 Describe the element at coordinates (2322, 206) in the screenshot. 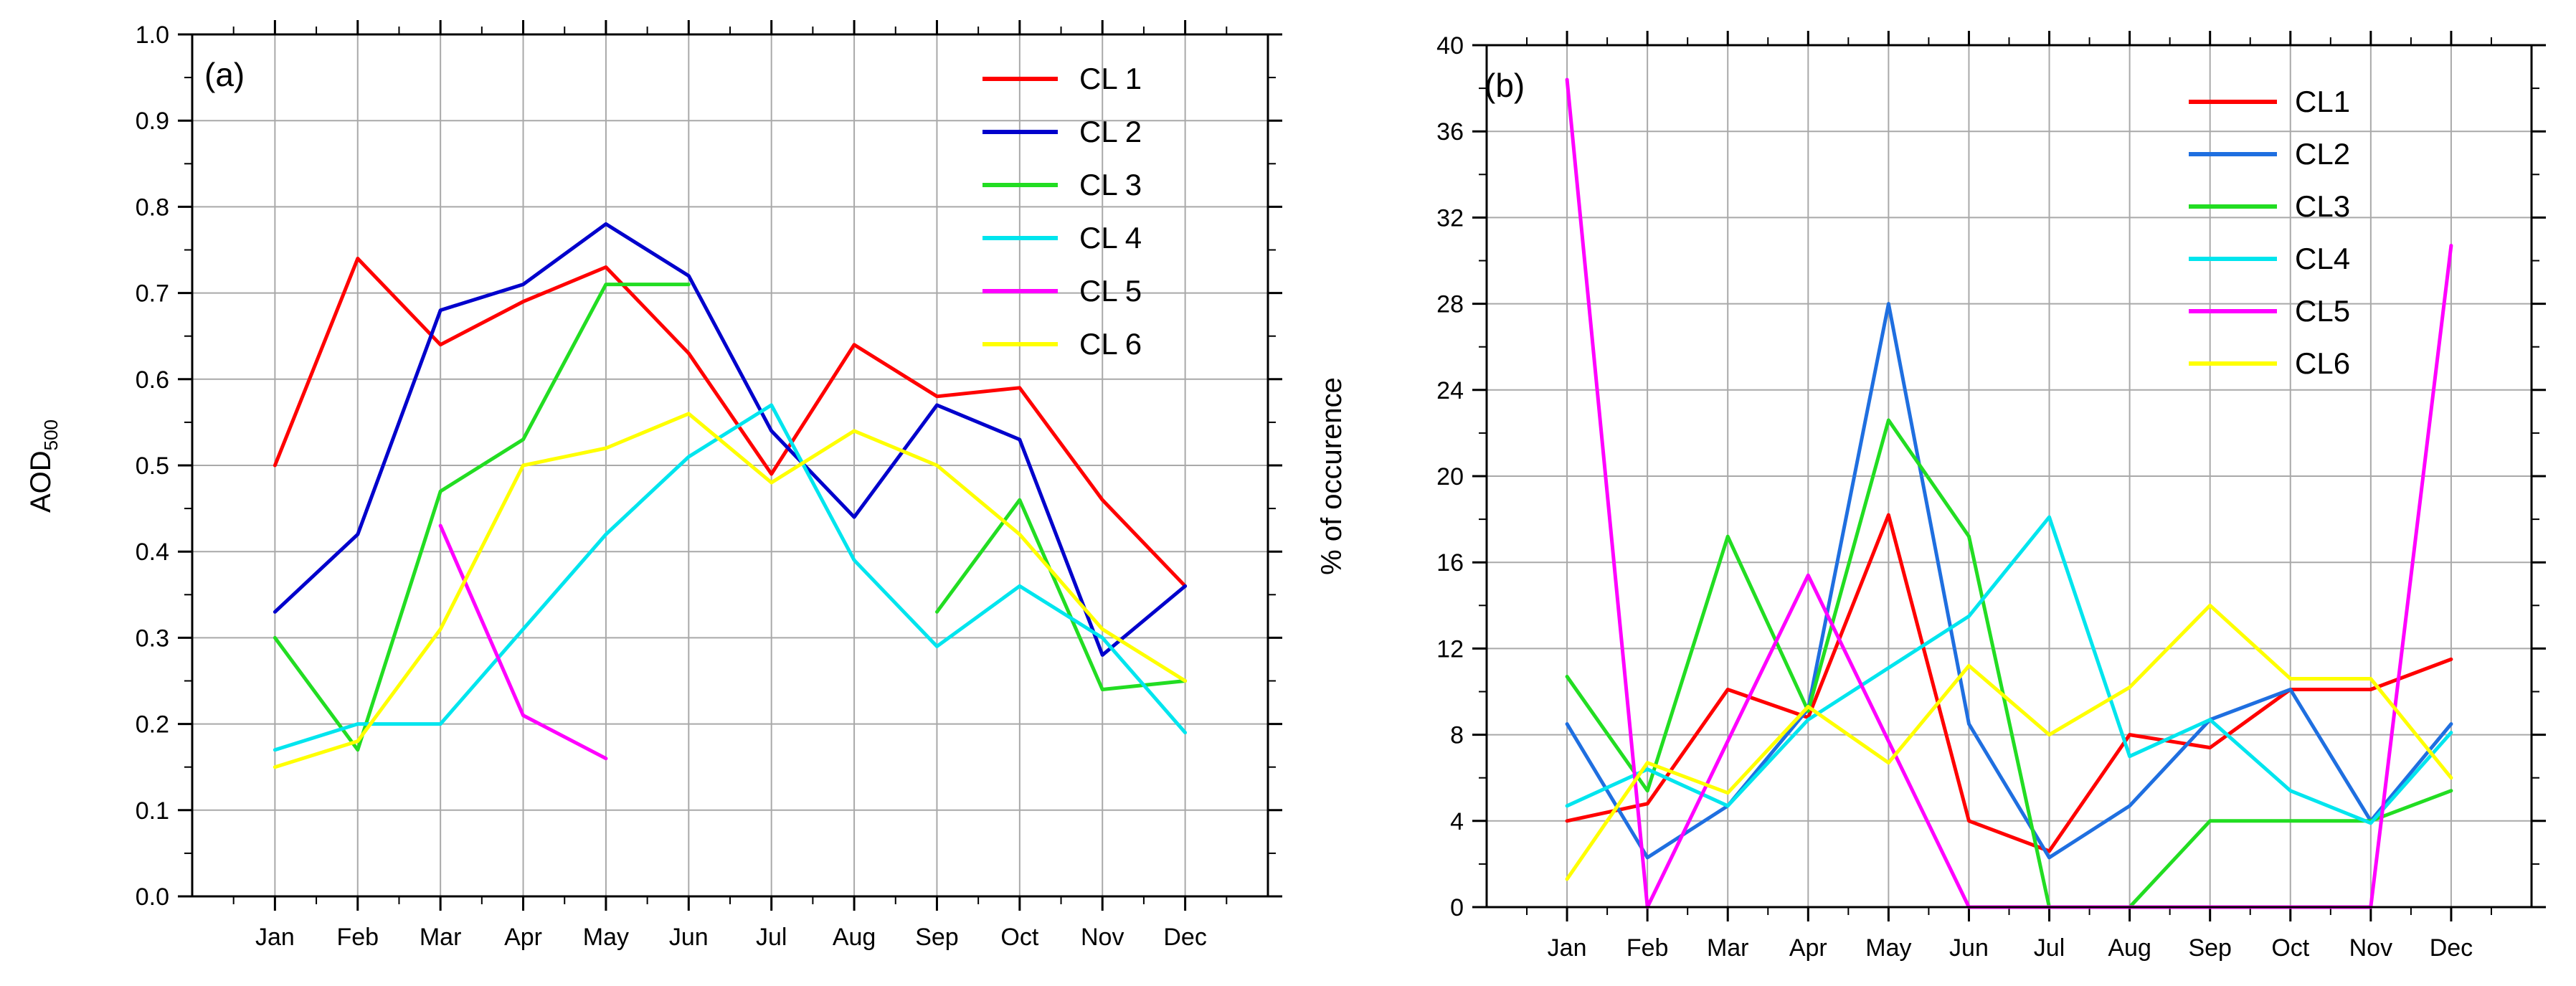

I see `legend-label: CL3` at that location.